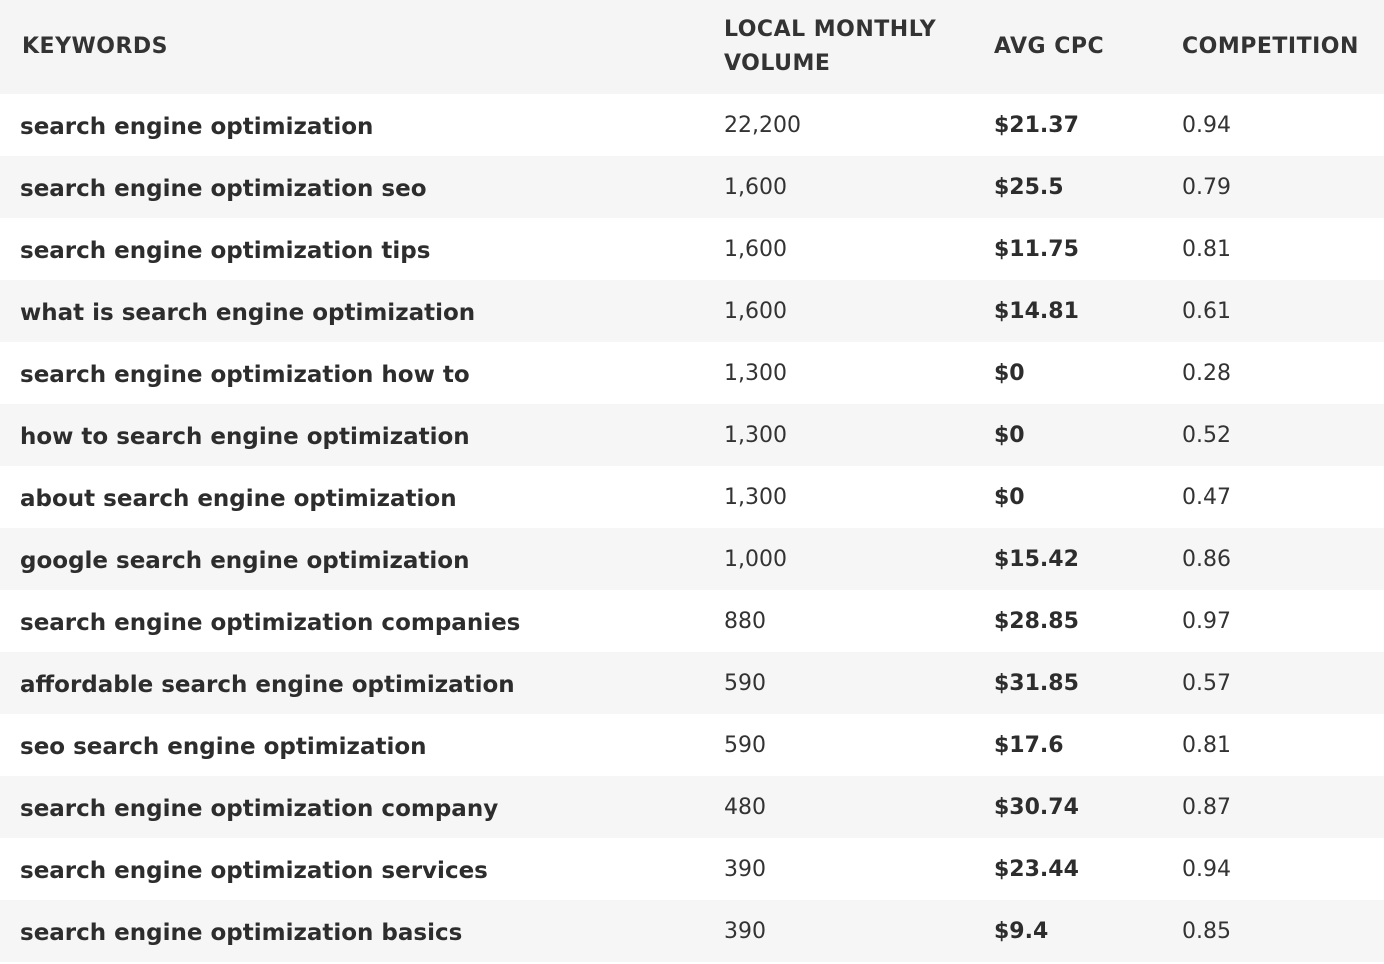 The image size is (1384, 964). What do you see at coordinates (245, 437) in the screenshot?
I see `keyword-cell: how to search engine optimization` at bounding box center [245, 437].